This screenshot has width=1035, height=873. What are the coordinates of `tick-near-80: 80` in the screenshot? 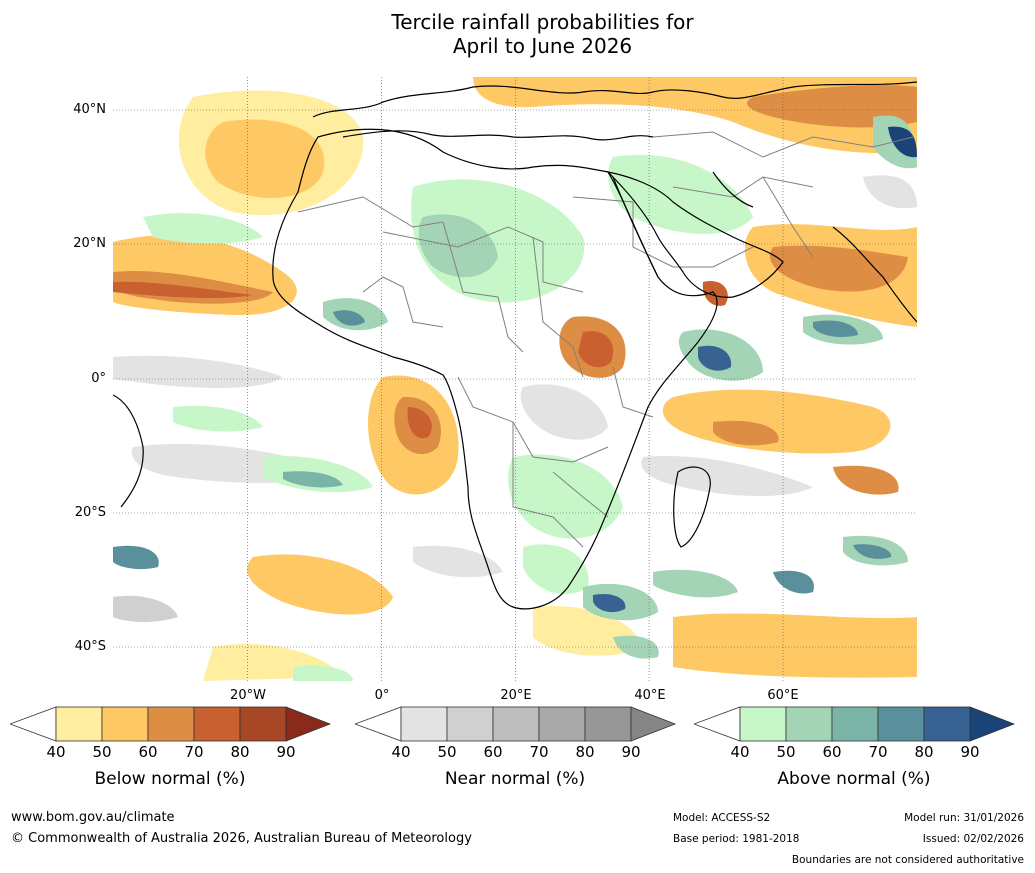 It's located at (585, 752).